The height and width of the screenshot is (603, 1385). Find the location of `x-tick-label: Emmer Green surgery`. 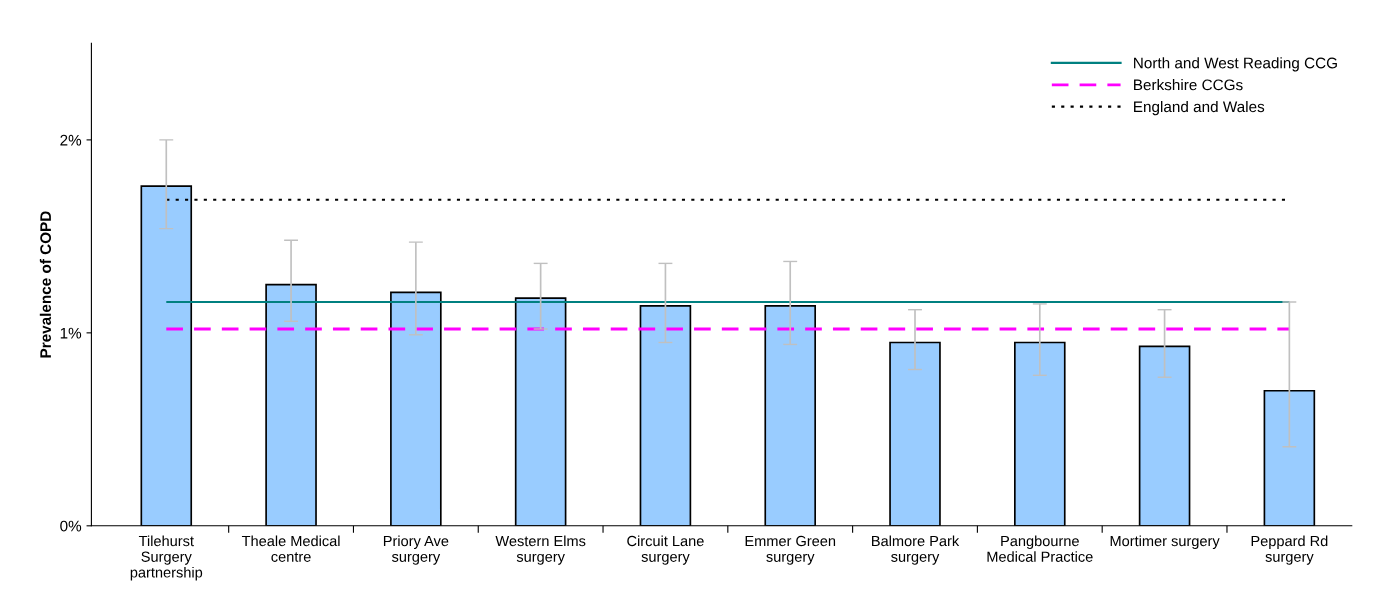

x-tick-label: Emmer Green surgery is located at coordinates (790, 550).